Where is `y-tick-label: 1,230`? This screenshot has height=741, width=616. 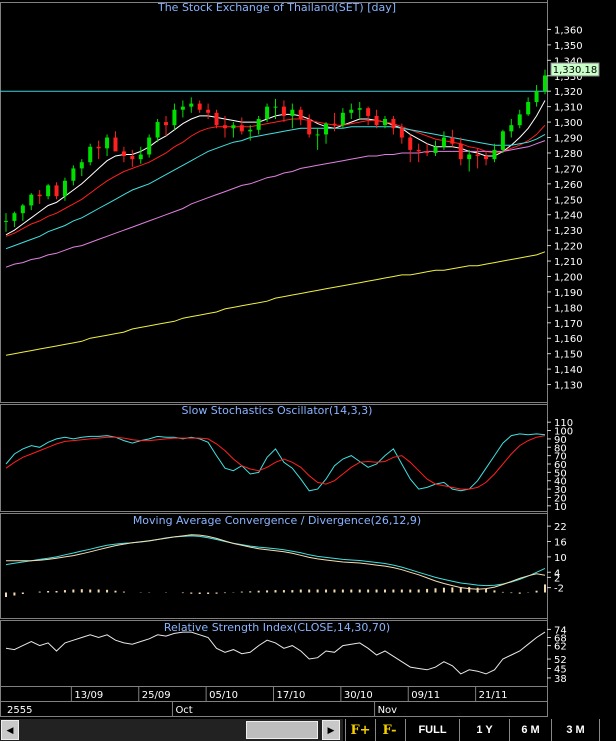 y-tick-label: 1,230 is located at coordinates (568, 231).